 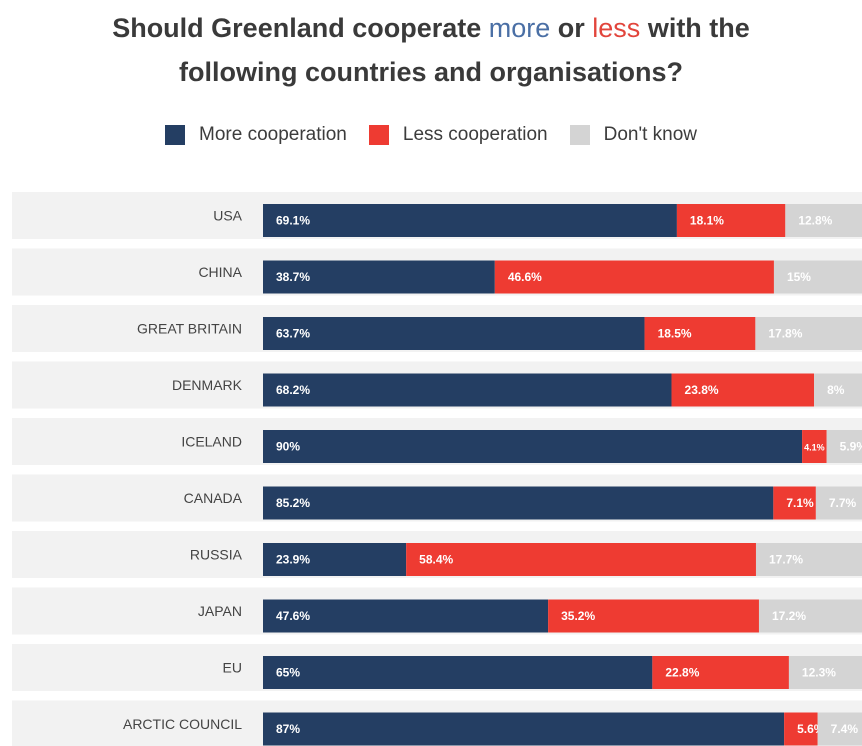 What do you see at coordinates (519, 28) in the screenshot?
I see `title-more-word: more` at bounding box center [519, 28].